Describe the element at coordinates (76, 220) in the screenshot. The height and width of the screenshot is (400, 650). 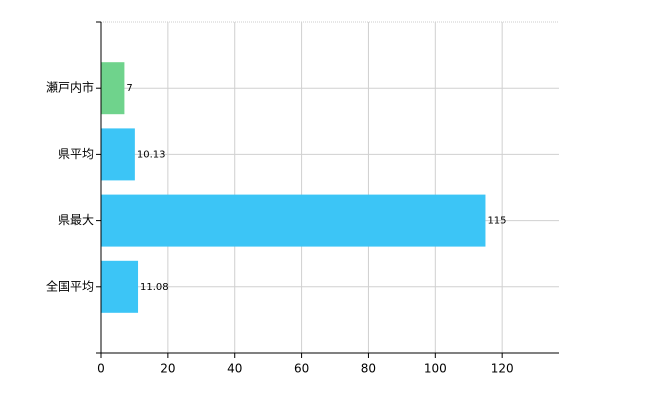
I see `y-tick-label: 県最大` at that location.